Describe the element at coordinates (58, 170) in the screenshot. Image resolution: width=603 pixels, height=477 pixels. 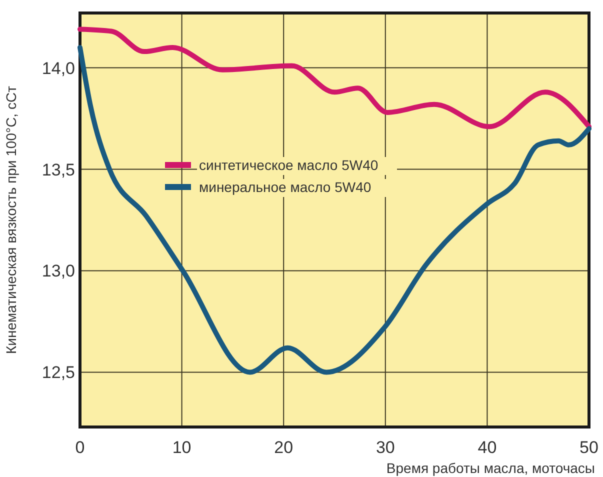
I see `y-tick-label: 13,5` at that location.